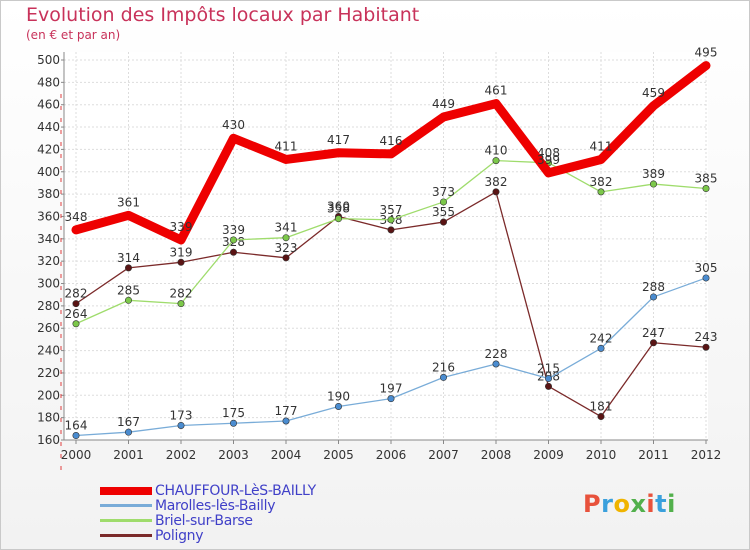 This screenshot has width=750, height=550. What do you see at coordinates (391, 210) in the screenshot?
I see `data-label: 357` at bounding box center [391, 210].